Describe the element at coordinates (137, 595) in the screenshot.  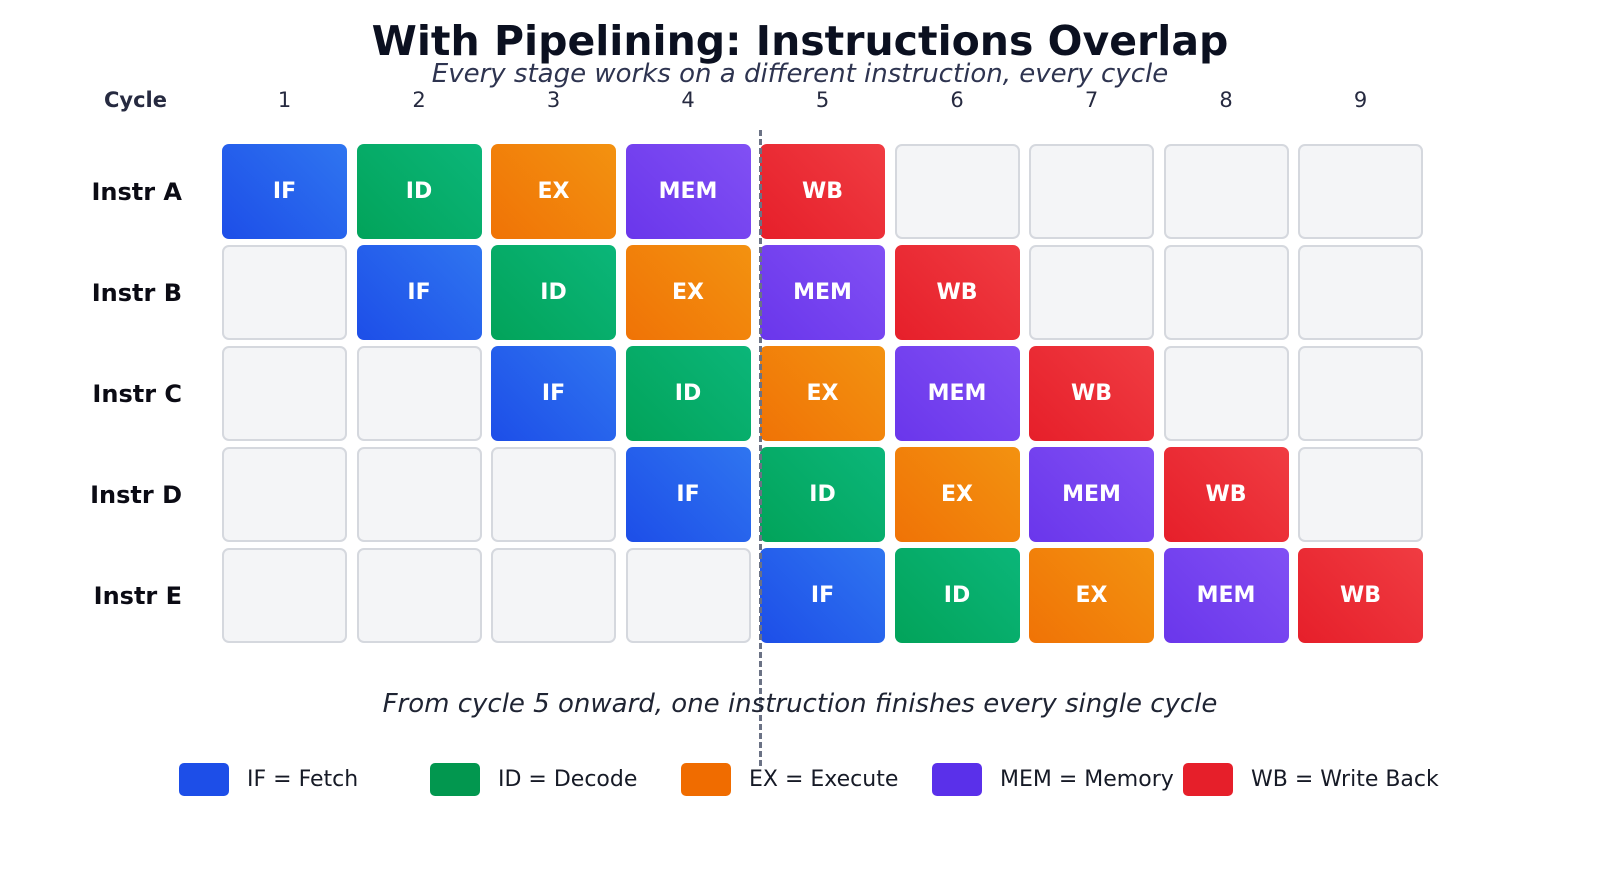
I see `instruction-label: Instr E` at that location.